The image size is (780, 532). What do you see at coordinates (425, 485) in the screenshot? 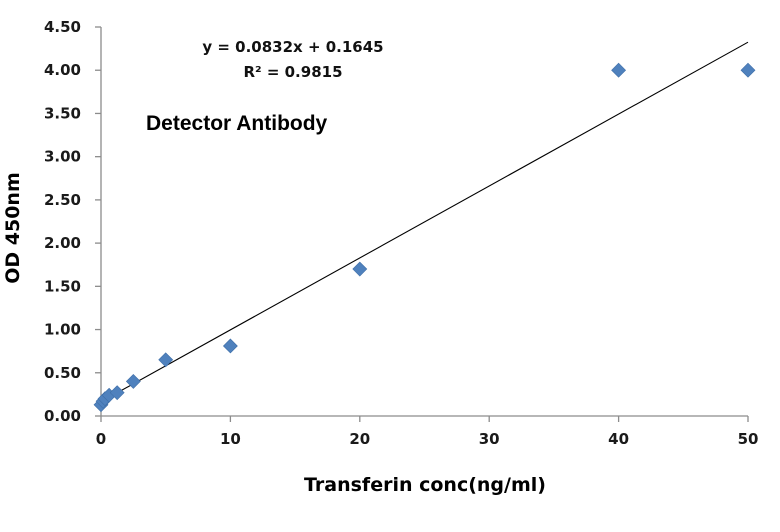
I see `x-axis-title: Transferin conc(ng/ml)` at bounding box center [425, 485].